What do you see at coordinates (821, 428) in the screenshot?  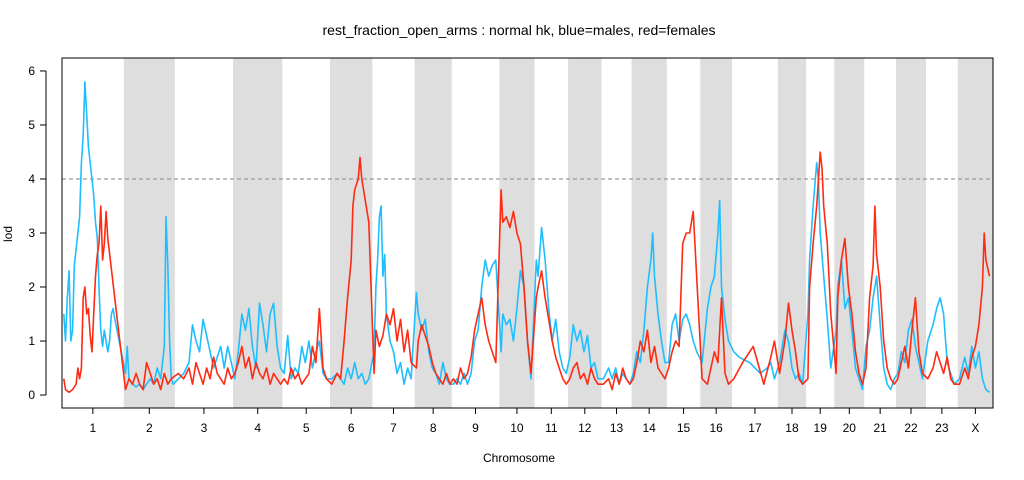 I see `x-tick-label-19: 19` at bounding box center [821, 428].